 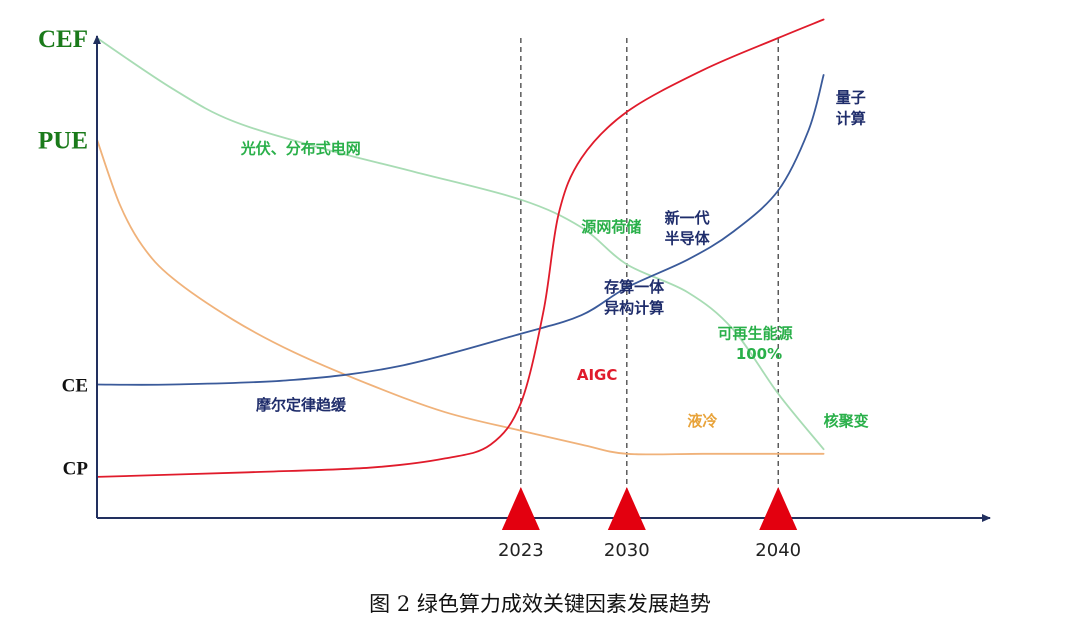 I want to click on y-label-pue: PUE, so click(x=63, y=141).